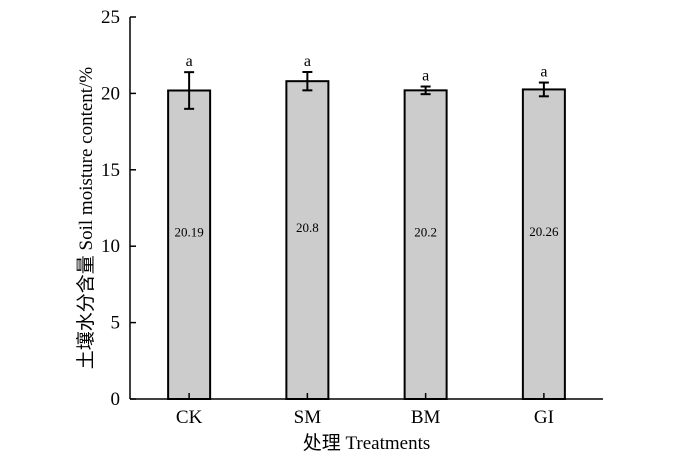 Image resolution: width=700 pixels, height=456 pixels. Describe the element at coordinates (543, 72) in the screenshot. I see `significance-label-gi: a` at that location.